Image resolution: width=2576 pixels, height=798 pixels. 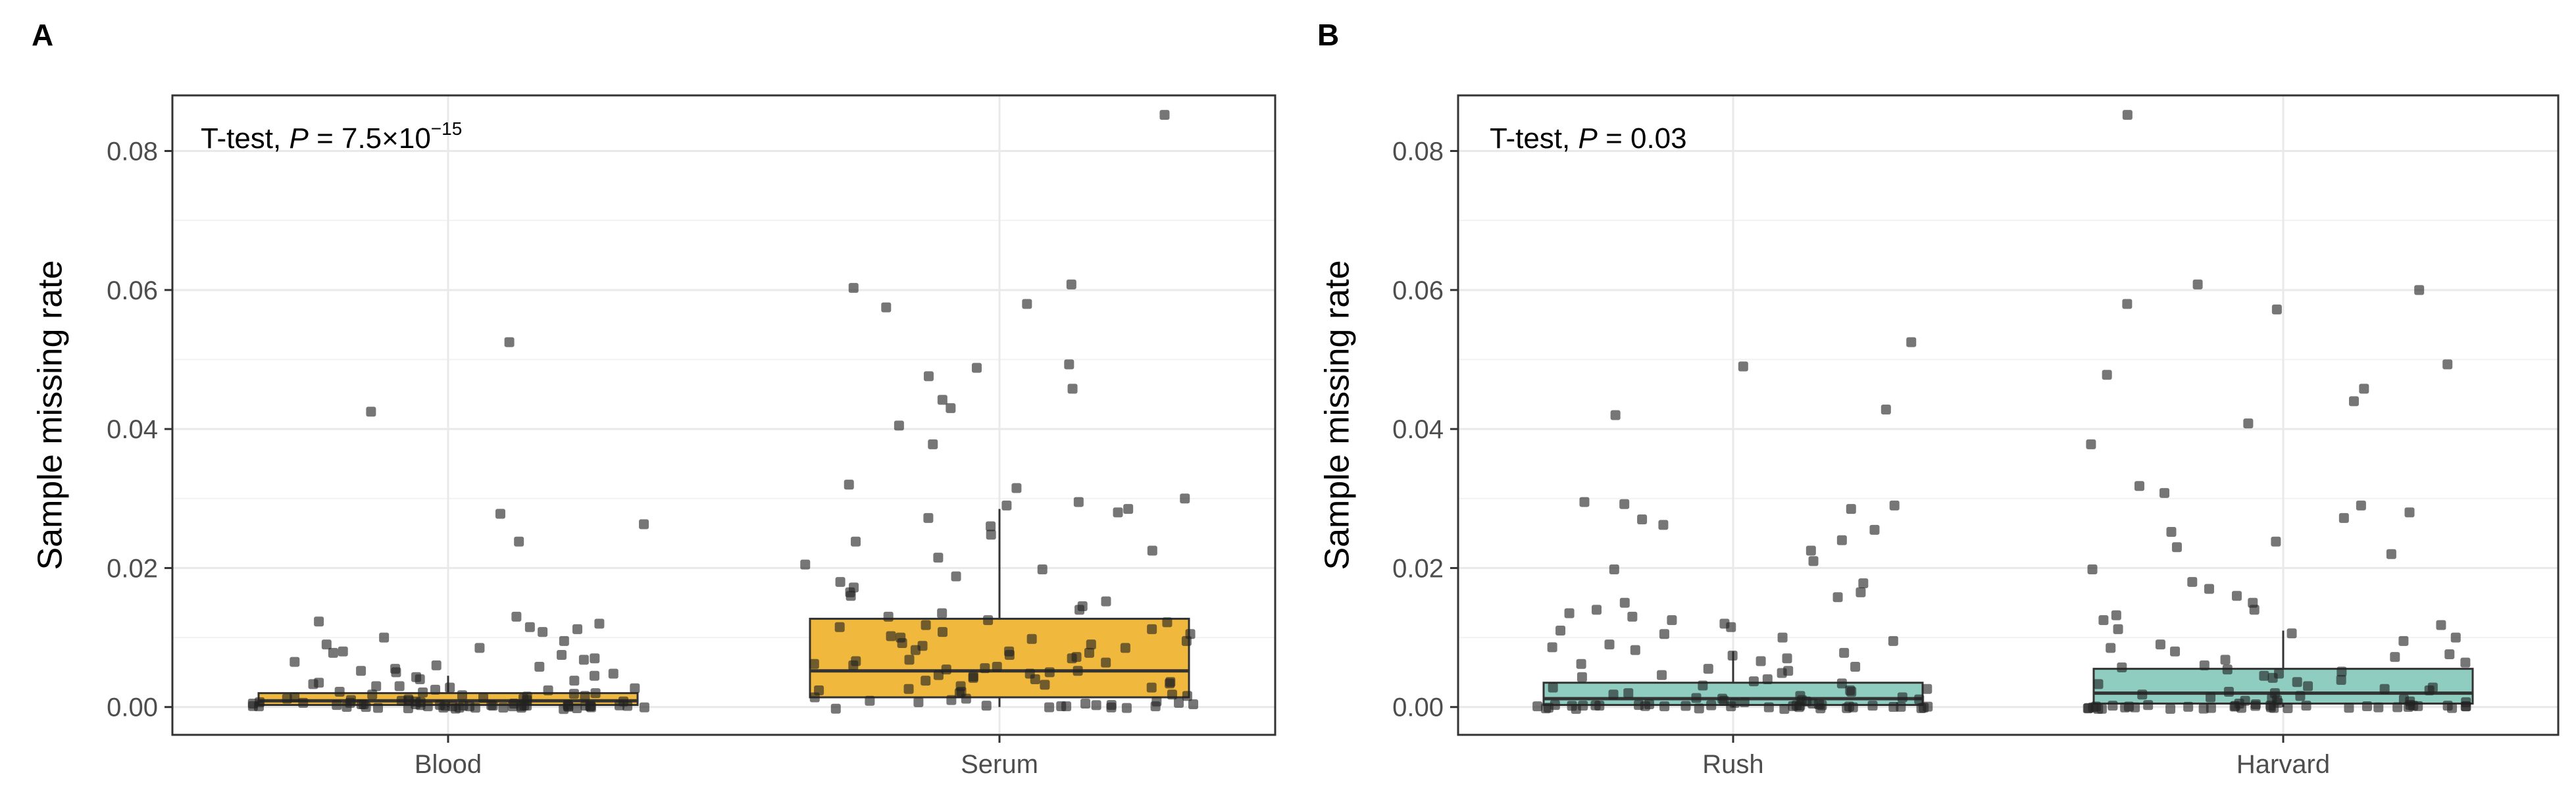 I want to click on points-blood, so click(x=448, y=525).